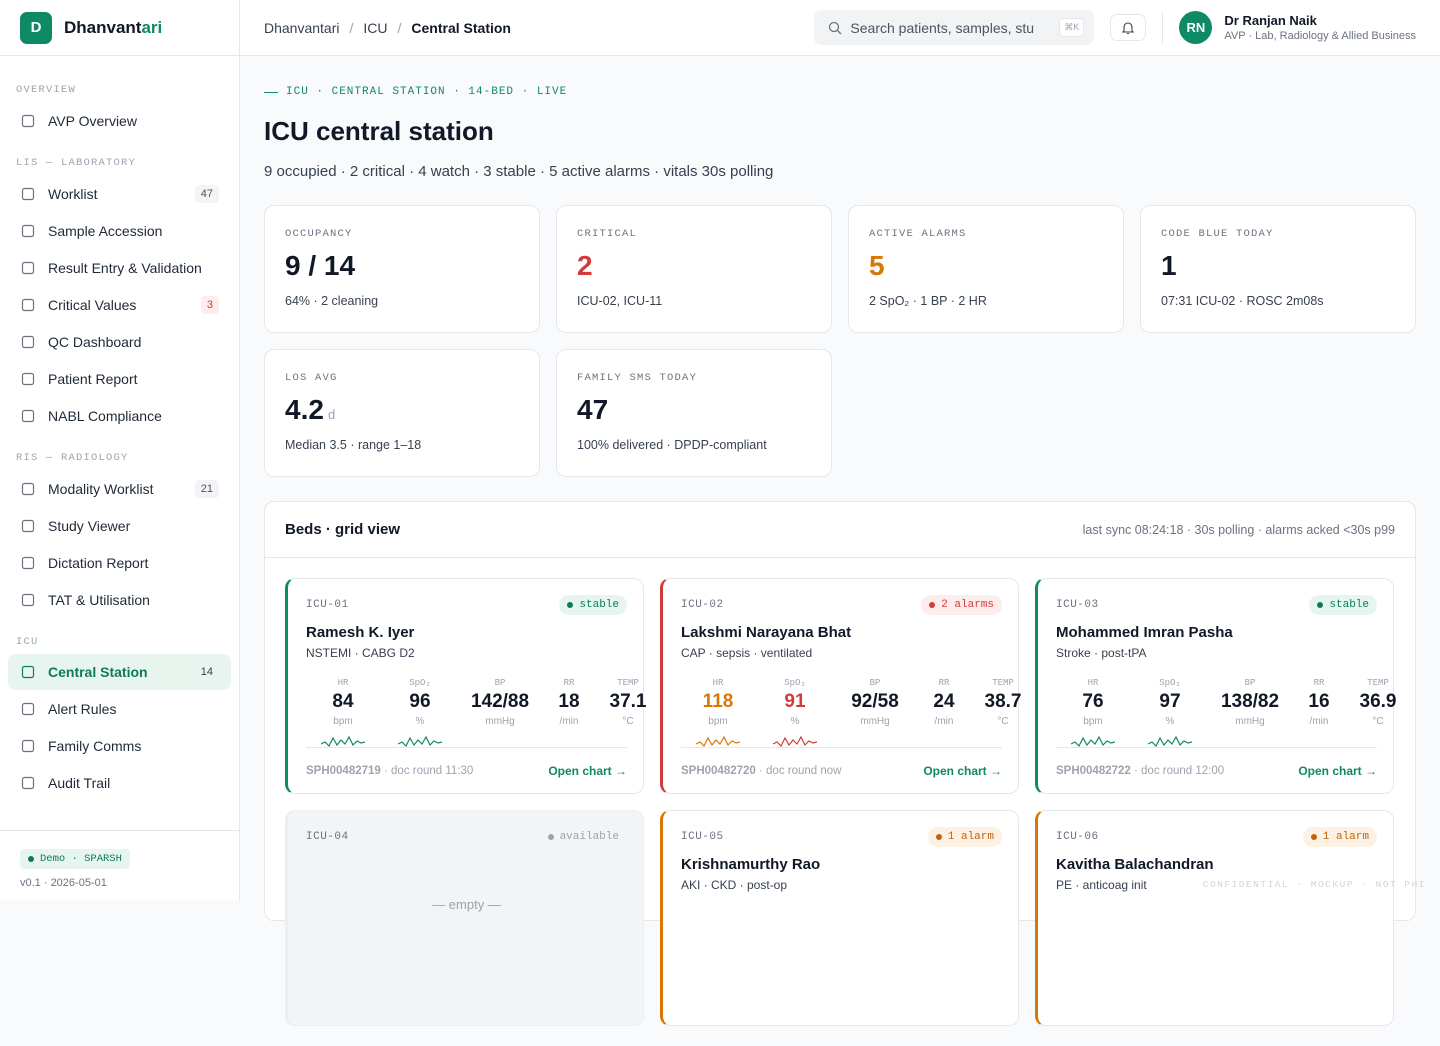 Image resolution: width=1440 pixels, height=1046 pixels. What do you see at coordinates (1128, 27) in the screenshot?
I see `notifications` at bounding box center [1128, 27].